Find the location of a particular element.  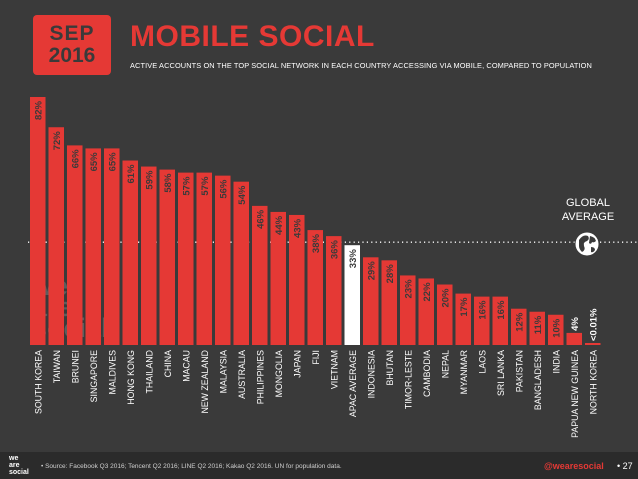

category-label: MYANMAR is located at coordinates (464, 372).